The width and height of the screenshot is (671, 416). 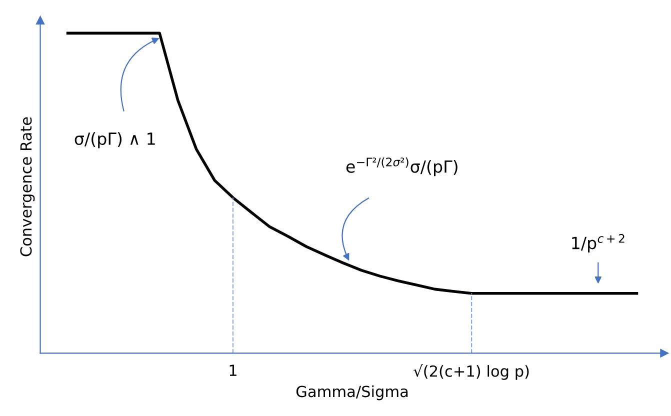 What do you see at coordinates (27, 186) in the screenshot?
I see `y-axis-title: Convergence Rate` at bounding box center [27, 186].